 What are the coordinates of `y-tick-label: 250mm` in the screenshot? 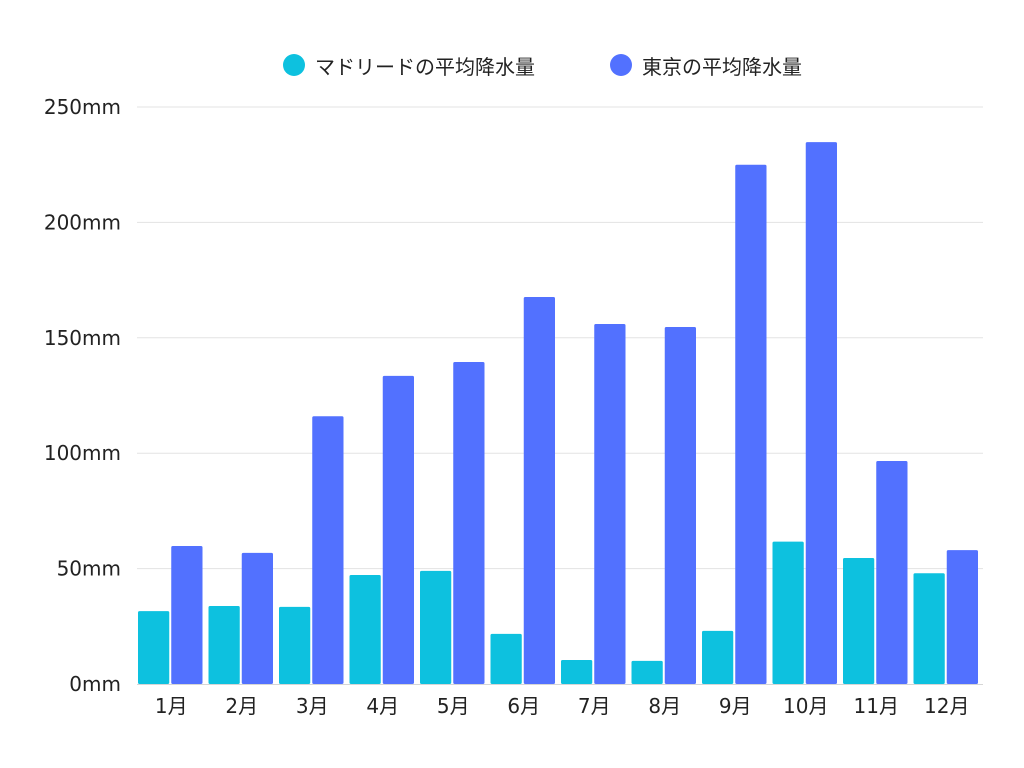 It's located at (82, 107).